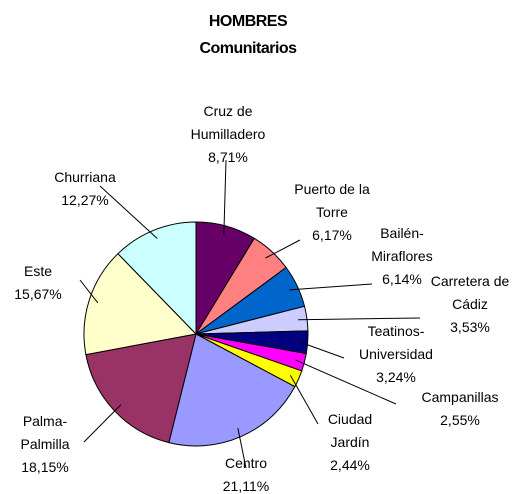 The height and width of the screenshot is (494, 528). I want to click on slice-label: Este 15,67%, so click(37, 282).